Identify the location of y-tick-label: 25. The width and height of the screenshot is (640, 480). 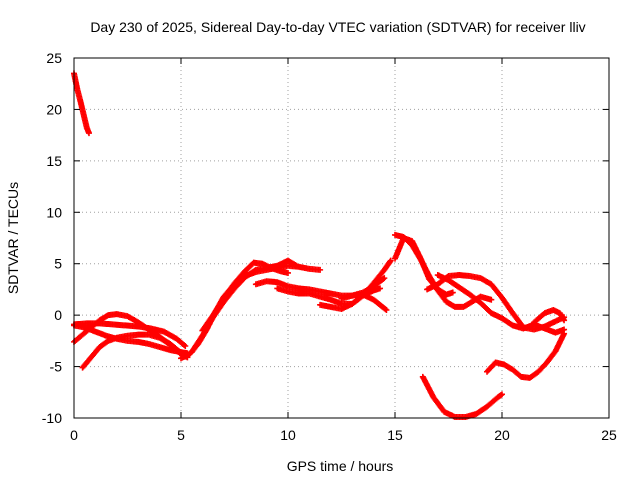
(54, 58).